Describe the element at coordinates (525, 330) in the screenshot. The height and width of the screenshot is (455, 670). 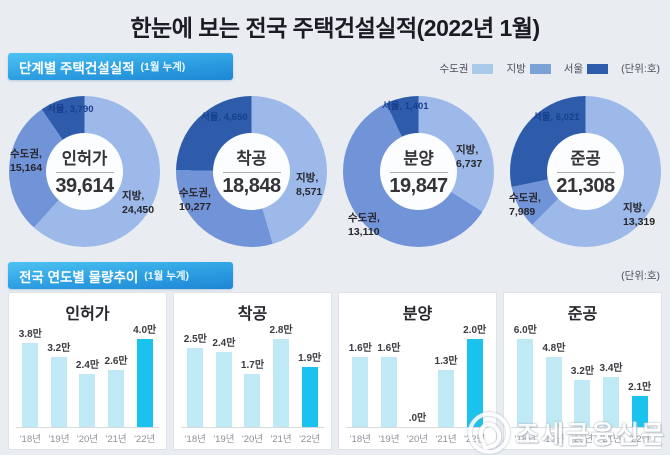
I see `bar-value-label: 6.0만` at that location.